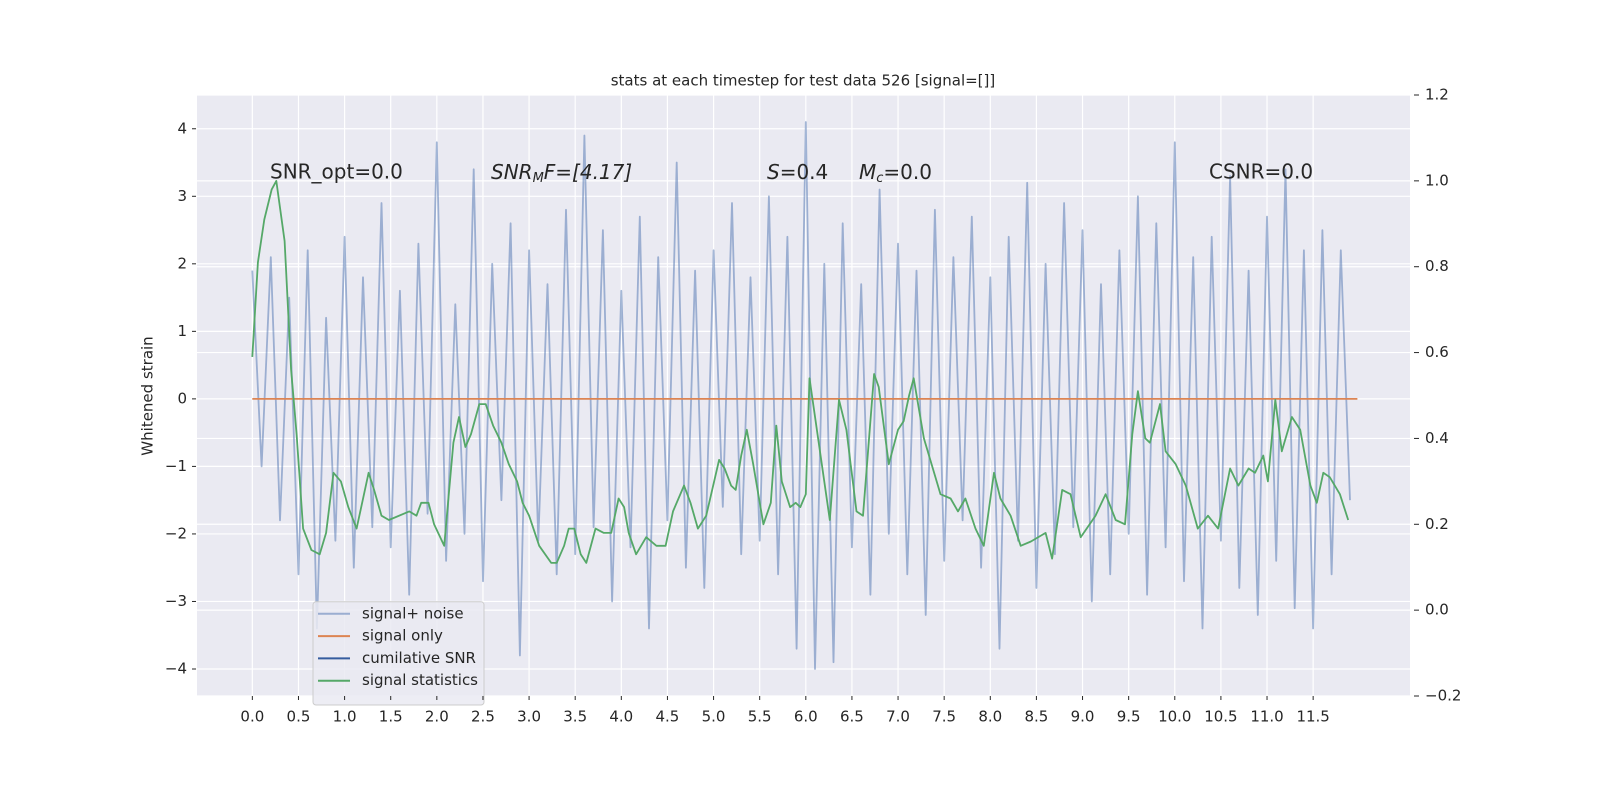 Image resolution: width=1600 pixels, height=800 pixels. Describe the element at coordinates (1437, 352) in the screenshot. I see `y2-tick-label: 0.6` at that location.